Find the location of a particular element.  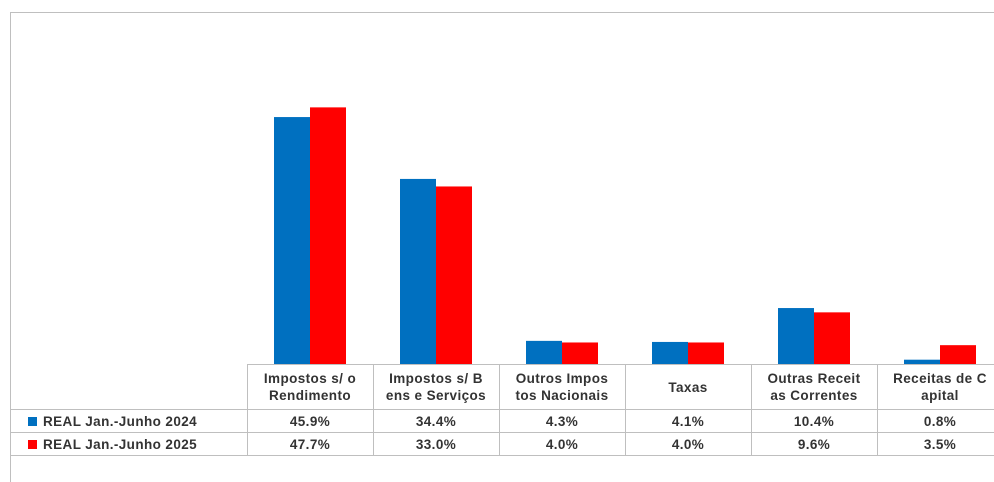

category-label-line: Taxas is located at coordinates (688, 387).